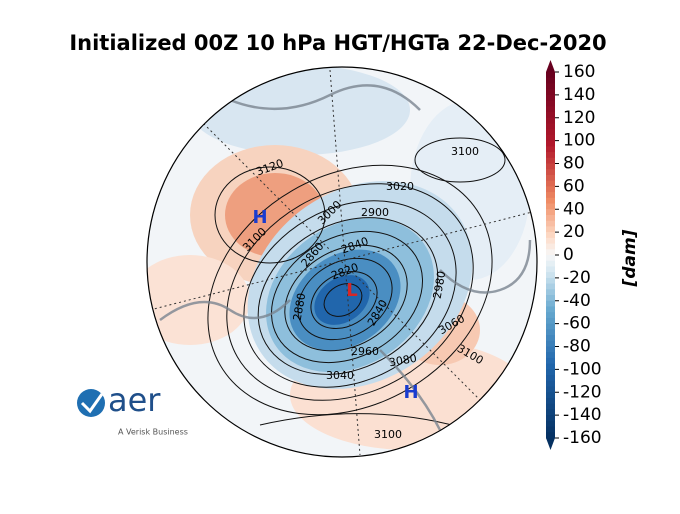 This screenshot has height=514, width=680. What do you see at coordinates (582, 369) in the screenshot?
I see `colorbar-tick-label: -100` at bounding box center [582, 369].